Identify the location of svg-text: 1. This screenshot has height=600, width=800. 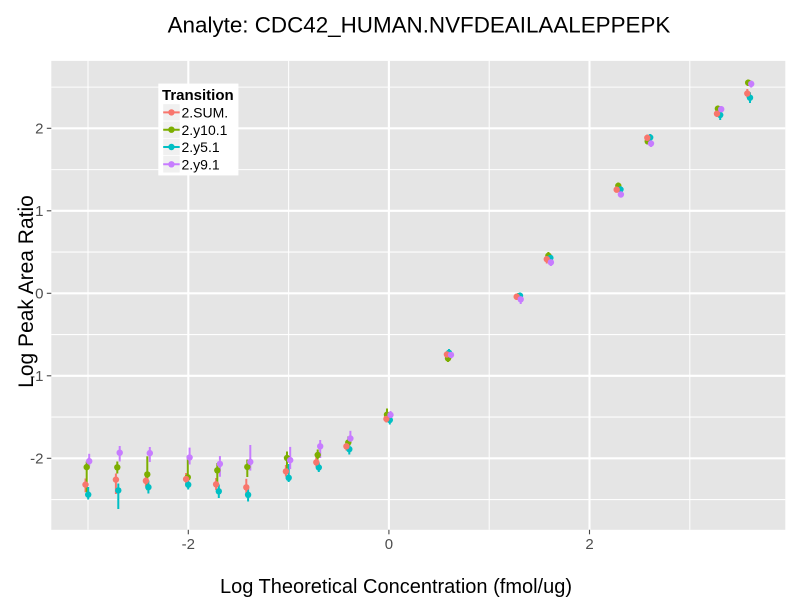
(39, 211).